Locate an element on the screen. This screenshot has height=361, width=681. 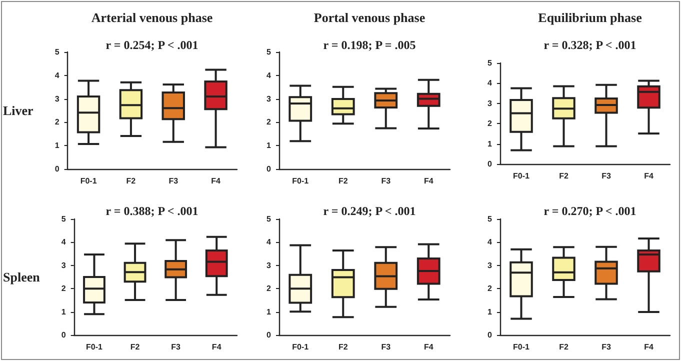
chart-subtitle: r = 0.328; P < .001 is located at coordinates (590, 45).